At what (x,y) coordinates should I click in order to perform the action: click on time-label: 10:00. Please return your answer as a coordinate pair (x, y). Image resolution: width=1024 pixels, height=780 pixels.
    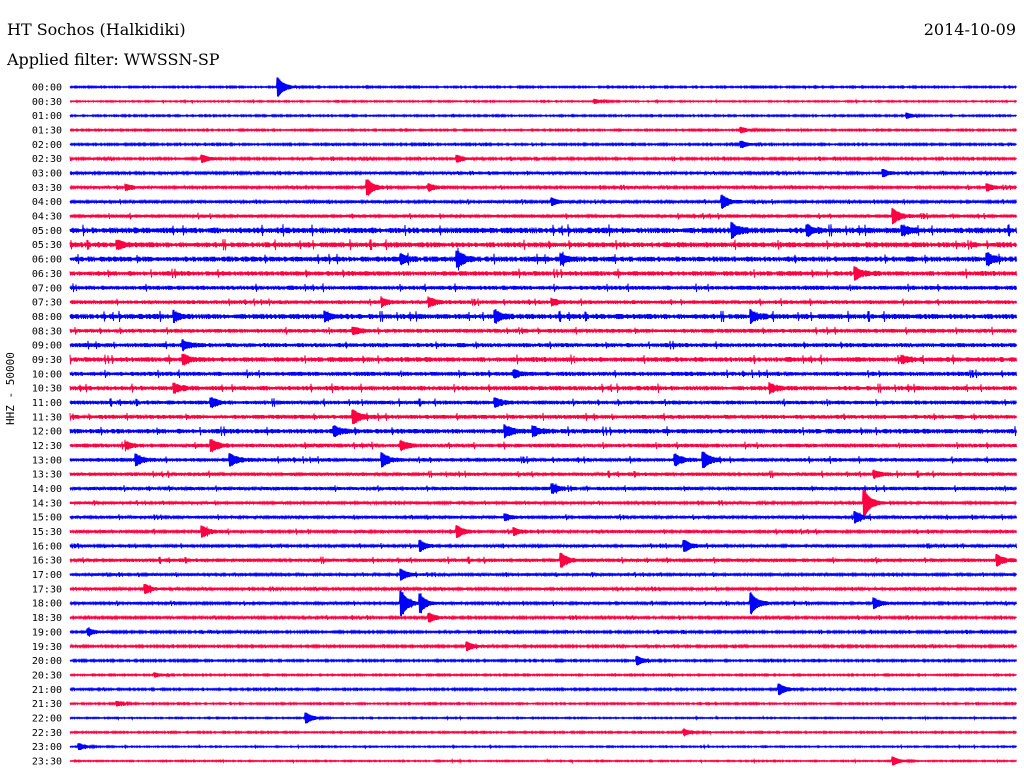
    Looking at the image, I should click on (47, 374).